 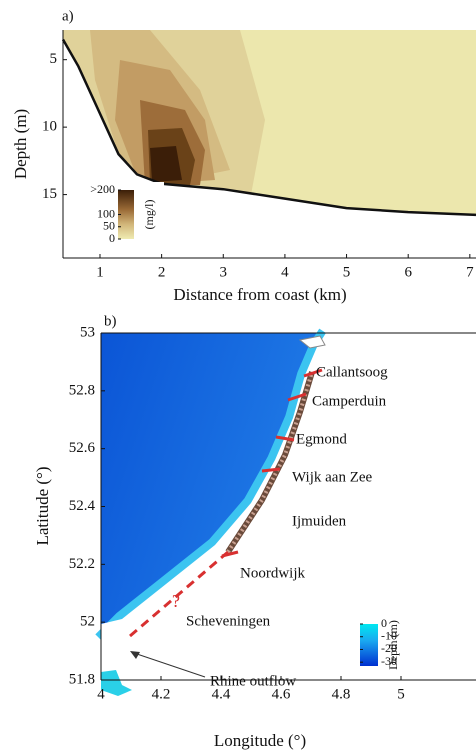 What do you see at coordinates (110, 321) in the screenshot?
I see `panel-label: b)` at bounding box center [110, 321].